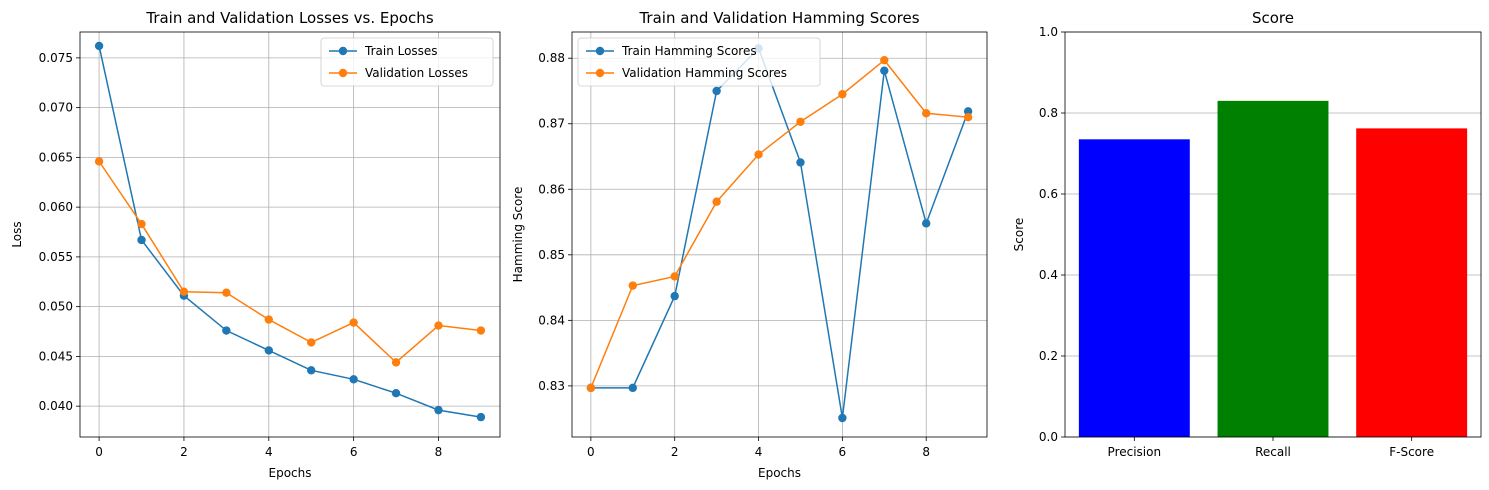 Image resolution: width=1489 pixels, height=490 pixels. I want to click on legend-label: Validation Losses, so click(416, 73).